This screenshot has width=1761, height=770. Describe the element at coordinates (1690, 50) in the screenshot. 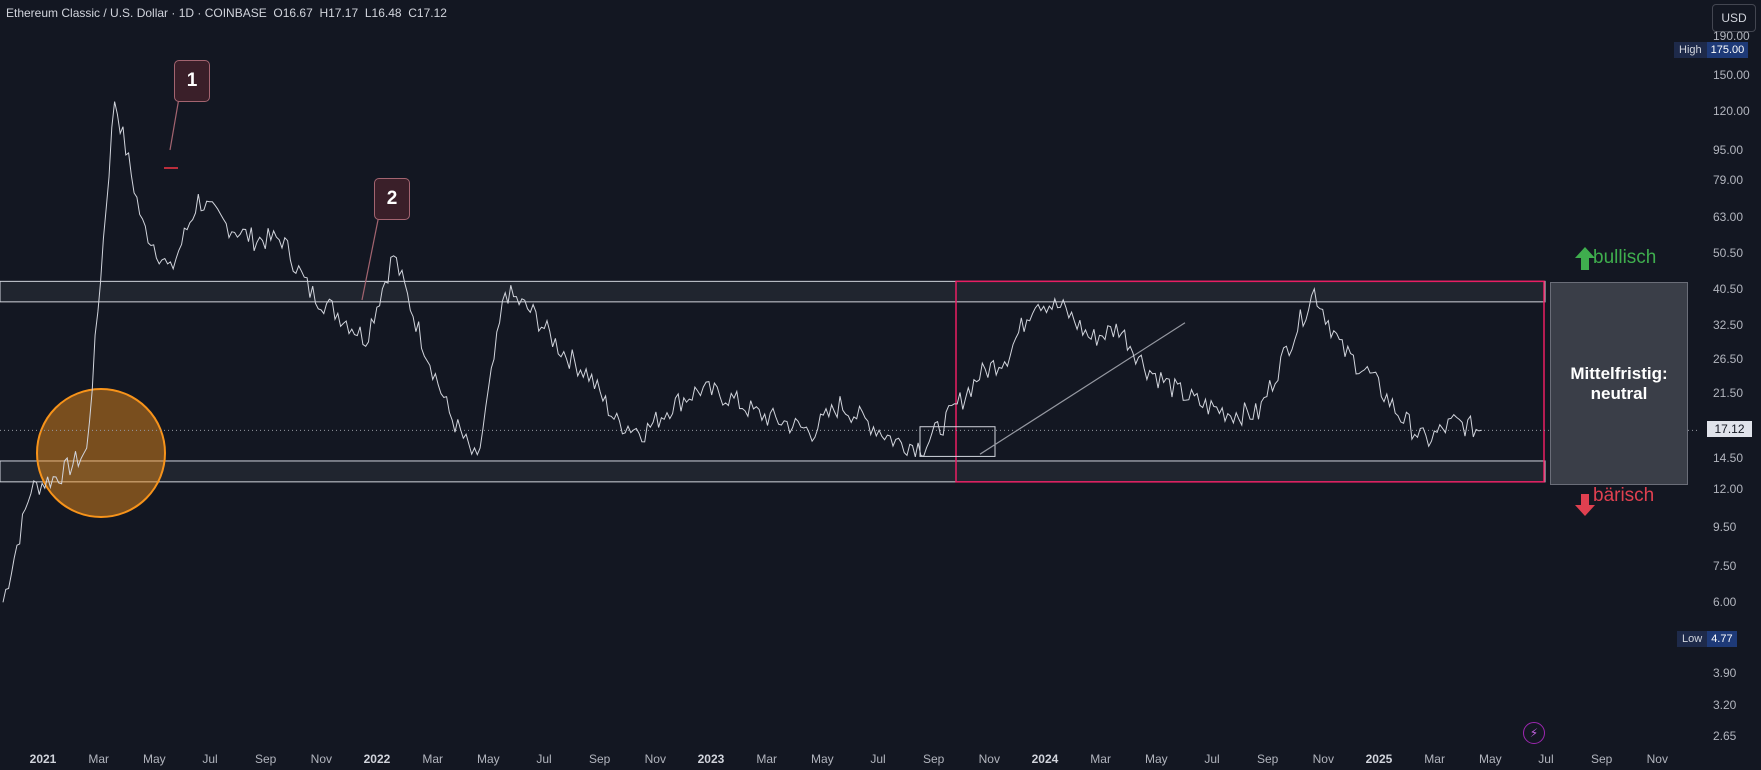

I see `high-tag-label: High` at that location.